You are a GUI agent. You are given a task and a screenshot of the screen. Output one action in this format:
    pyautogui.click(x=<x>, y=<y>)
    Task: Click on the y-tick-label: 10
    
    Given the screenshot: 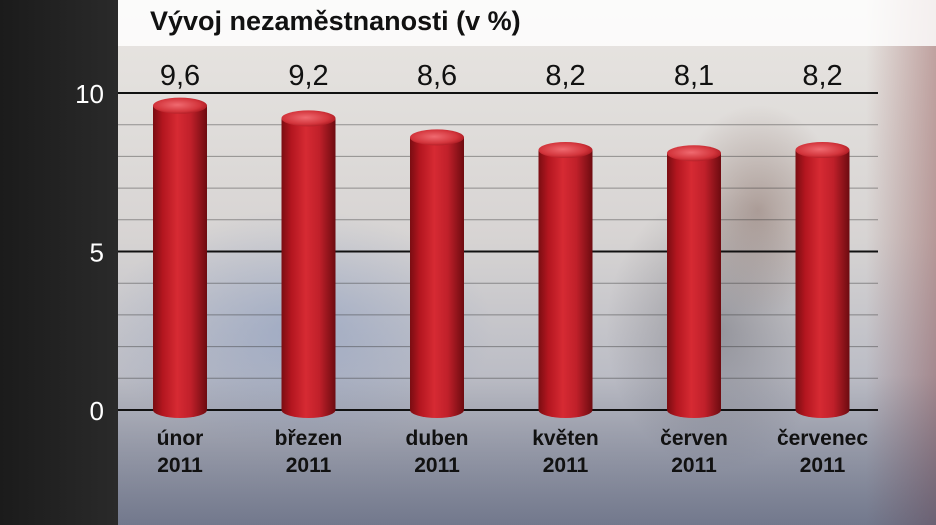 What is the action you would take?
    pyautogui.click(x=89, y=94)
    